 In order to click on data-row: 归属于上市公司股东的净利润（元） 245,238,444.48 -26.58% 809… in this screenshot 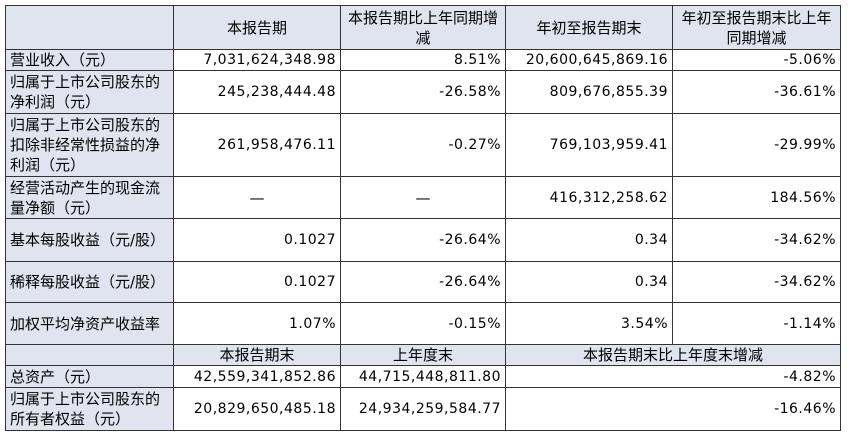, I will do `click(423, 92)`.